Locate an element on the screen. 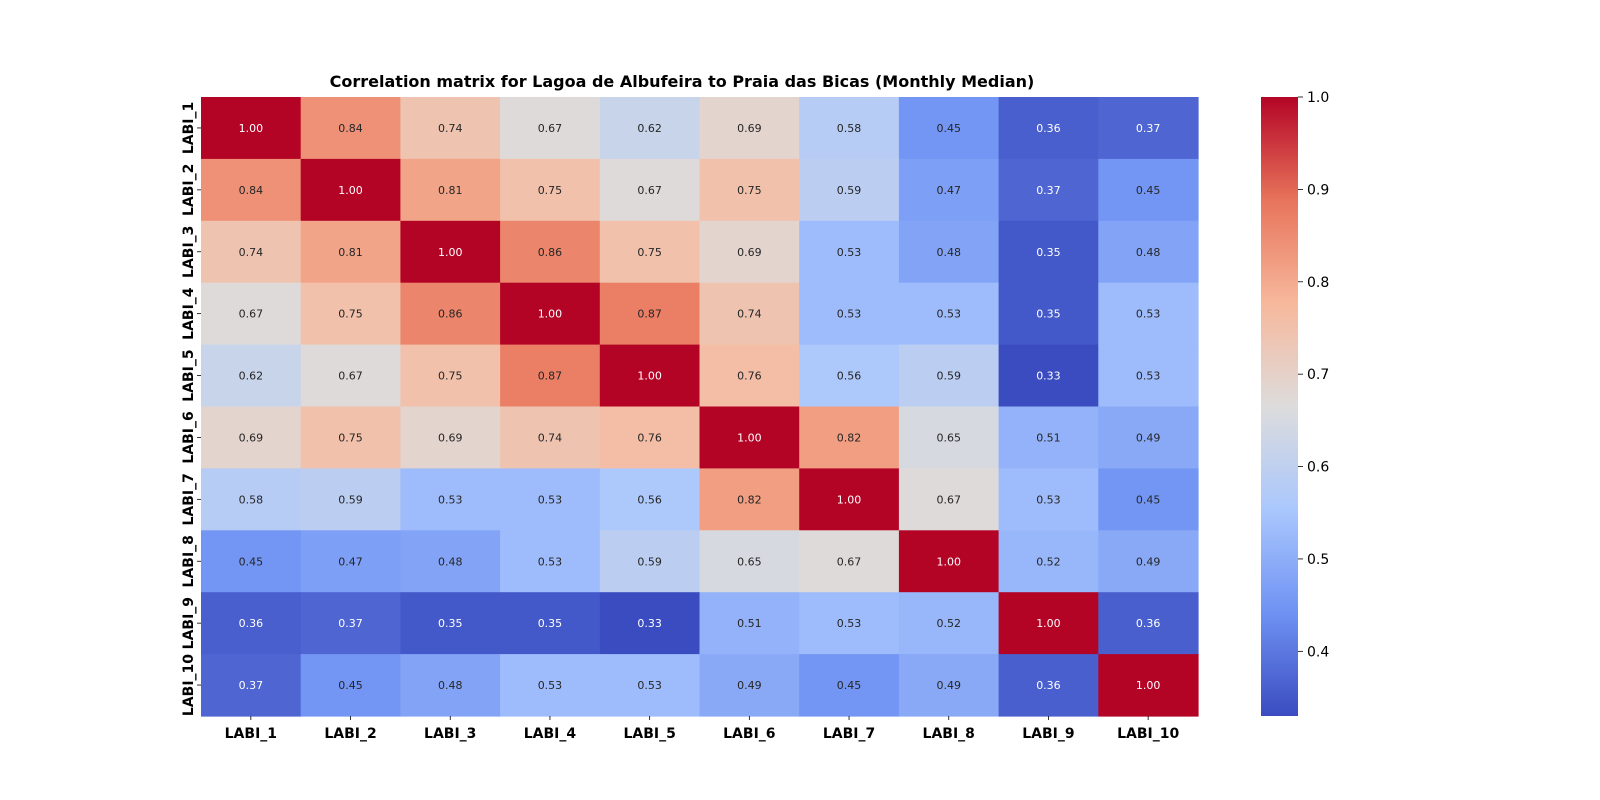  cell-value-label: 0.48 is located at coordinates (1148, 252).